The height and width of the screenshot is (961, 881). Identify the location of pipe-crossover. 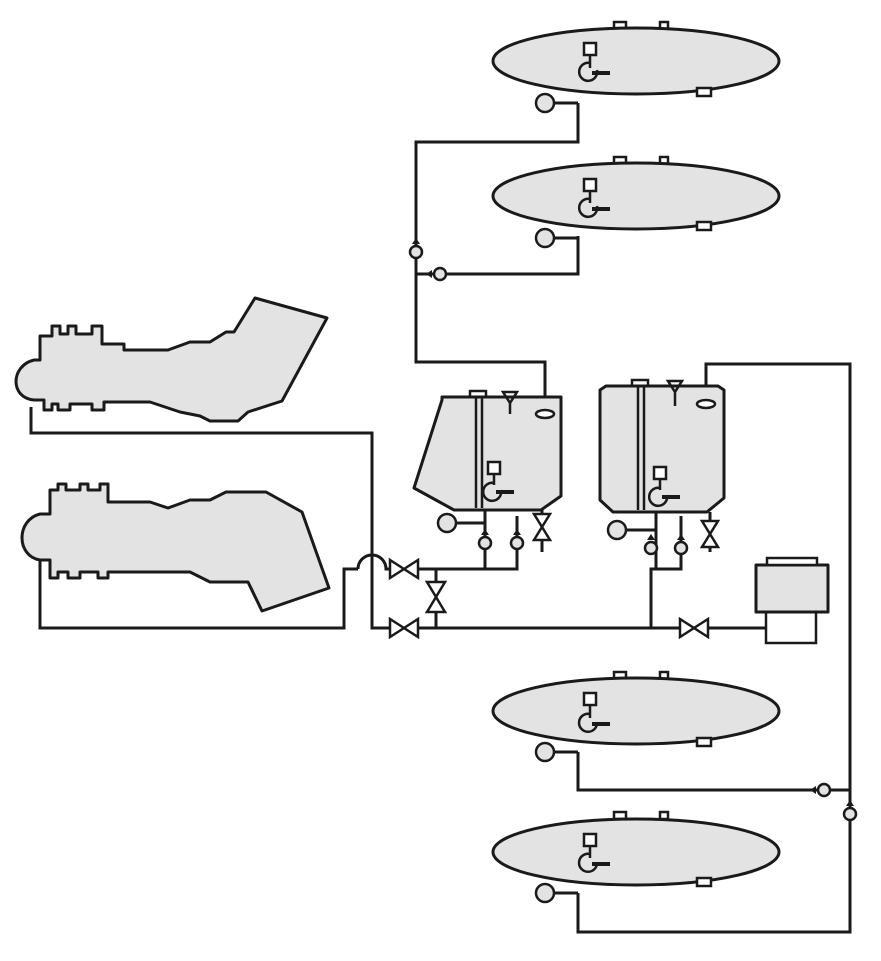
(381, 562).